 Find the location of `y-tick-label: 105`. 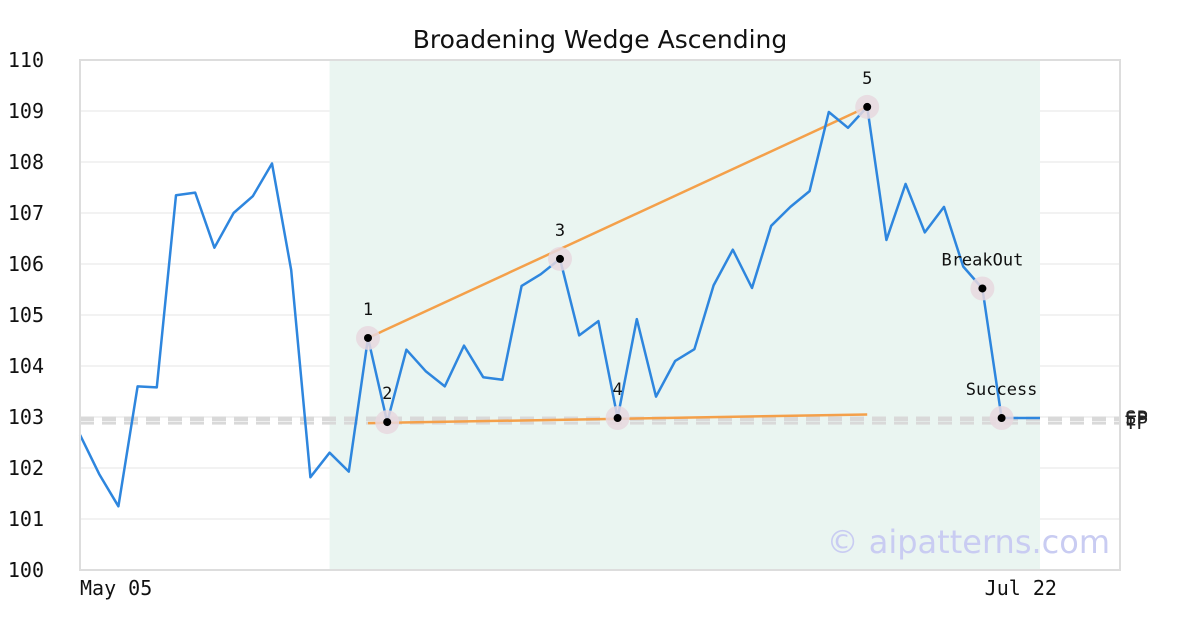

y-tick-label: 105 is located at coordinates (26, 315).